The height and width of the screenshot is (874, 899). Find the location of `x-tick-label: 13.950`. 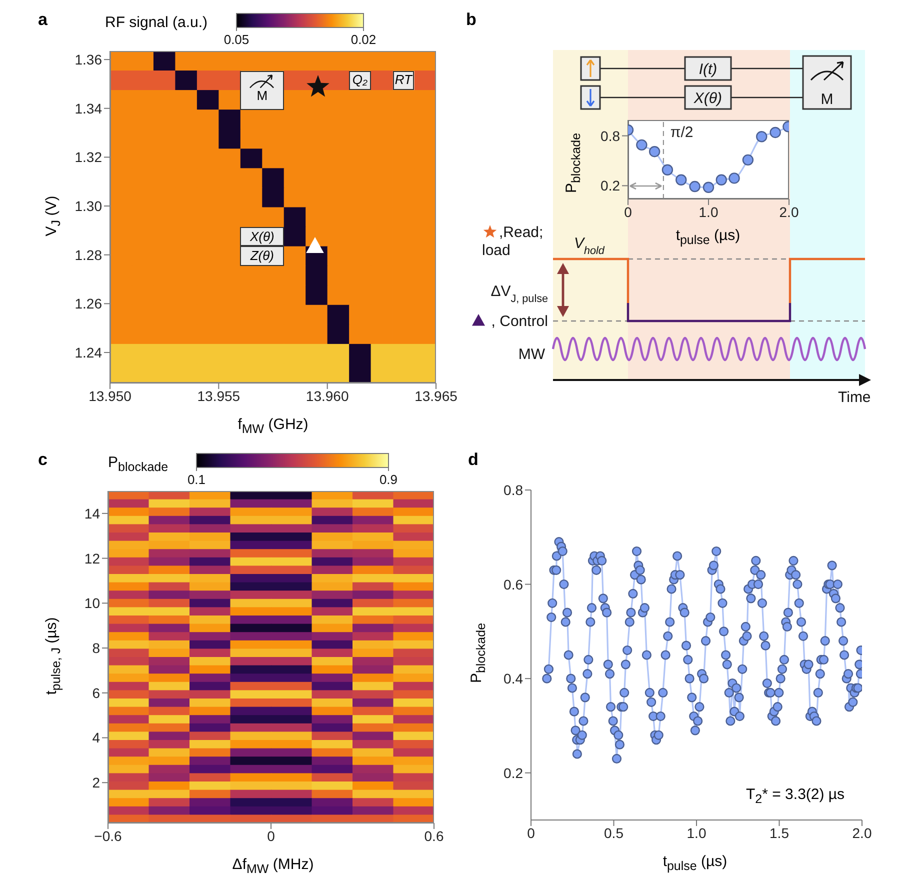

x-tick-label: 13.950 is located at coordinates (110, 396).